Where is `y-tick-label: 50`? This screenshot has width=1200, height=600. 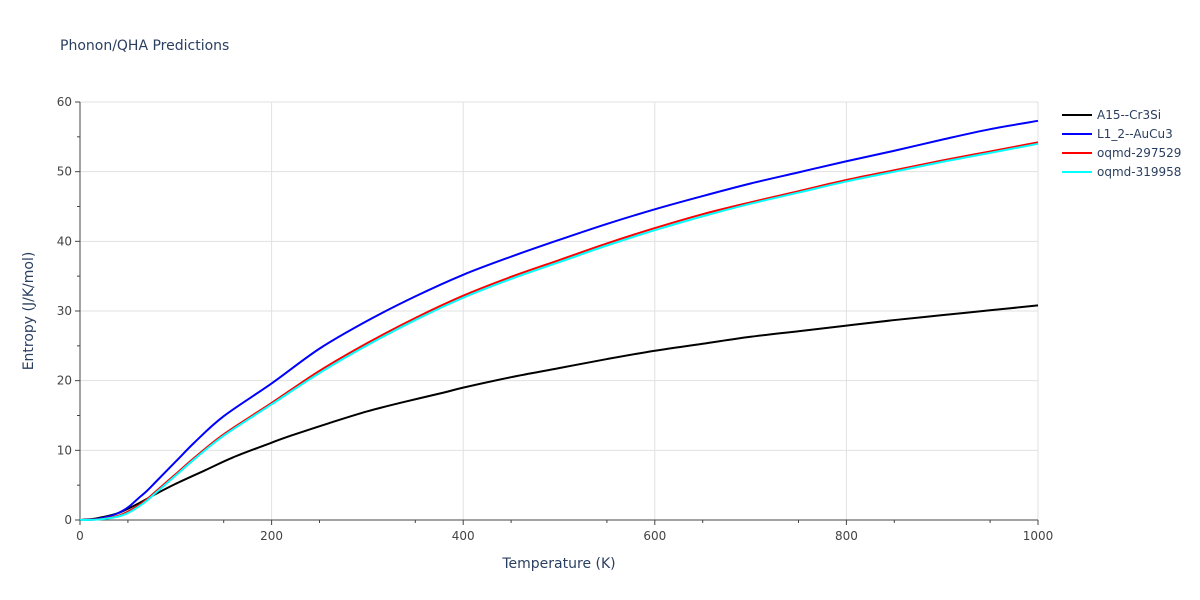
y-tick-label: 50 is located at coordinates (64, 172).